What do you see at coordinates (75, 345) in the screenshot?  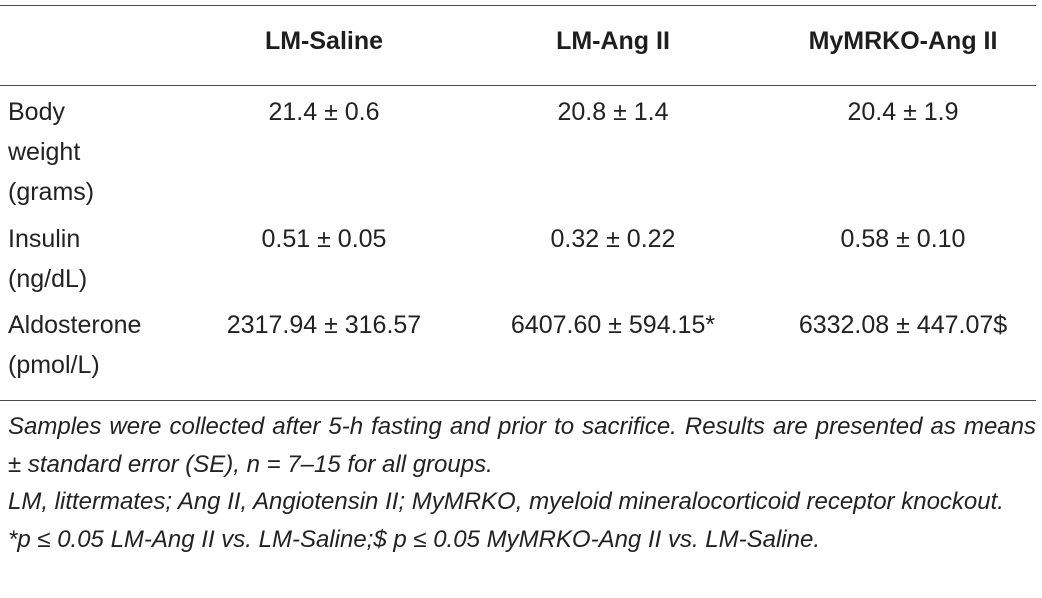 I see `row-label-aldosterone: Aldosterone (pmol/L)` at bounding box center [75, 345].